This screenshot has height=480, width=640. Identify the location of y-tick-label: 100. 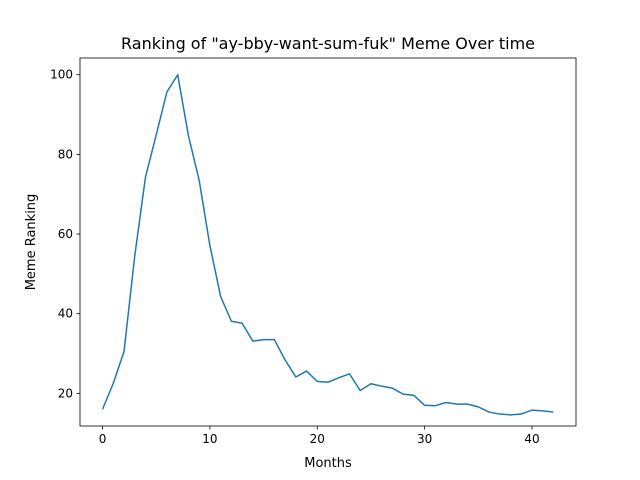
(61, 75).